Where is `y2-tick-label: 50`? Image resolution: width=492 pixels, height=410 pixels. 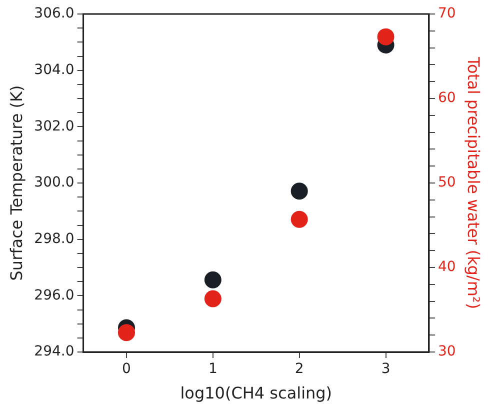 y2-tick-label: 50 is located at coordinates (447, 182).